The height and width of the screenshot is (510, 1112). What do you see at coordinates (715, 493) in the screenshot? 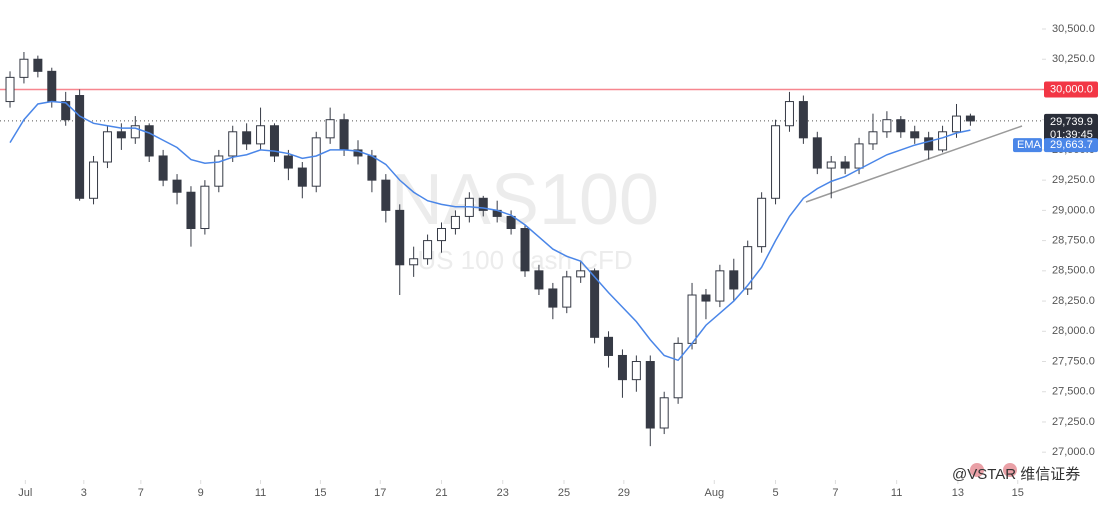
I see `x-tick-label: Aug` at bounding box center [715, 493].